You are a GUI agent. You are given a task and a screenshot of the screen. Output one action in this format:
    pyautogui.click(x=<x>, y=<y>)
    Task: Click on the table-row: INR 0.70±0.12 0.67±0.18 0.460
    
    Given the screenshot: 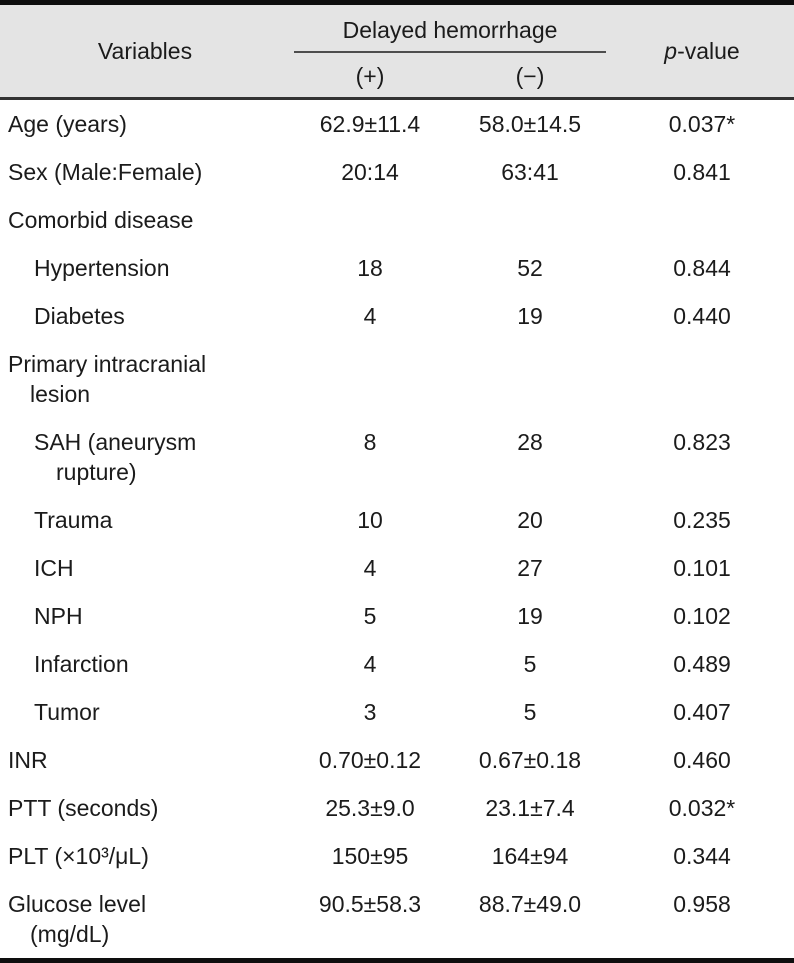 What is the action you would take?
    pyautogui.click(x=397, y=760)
    